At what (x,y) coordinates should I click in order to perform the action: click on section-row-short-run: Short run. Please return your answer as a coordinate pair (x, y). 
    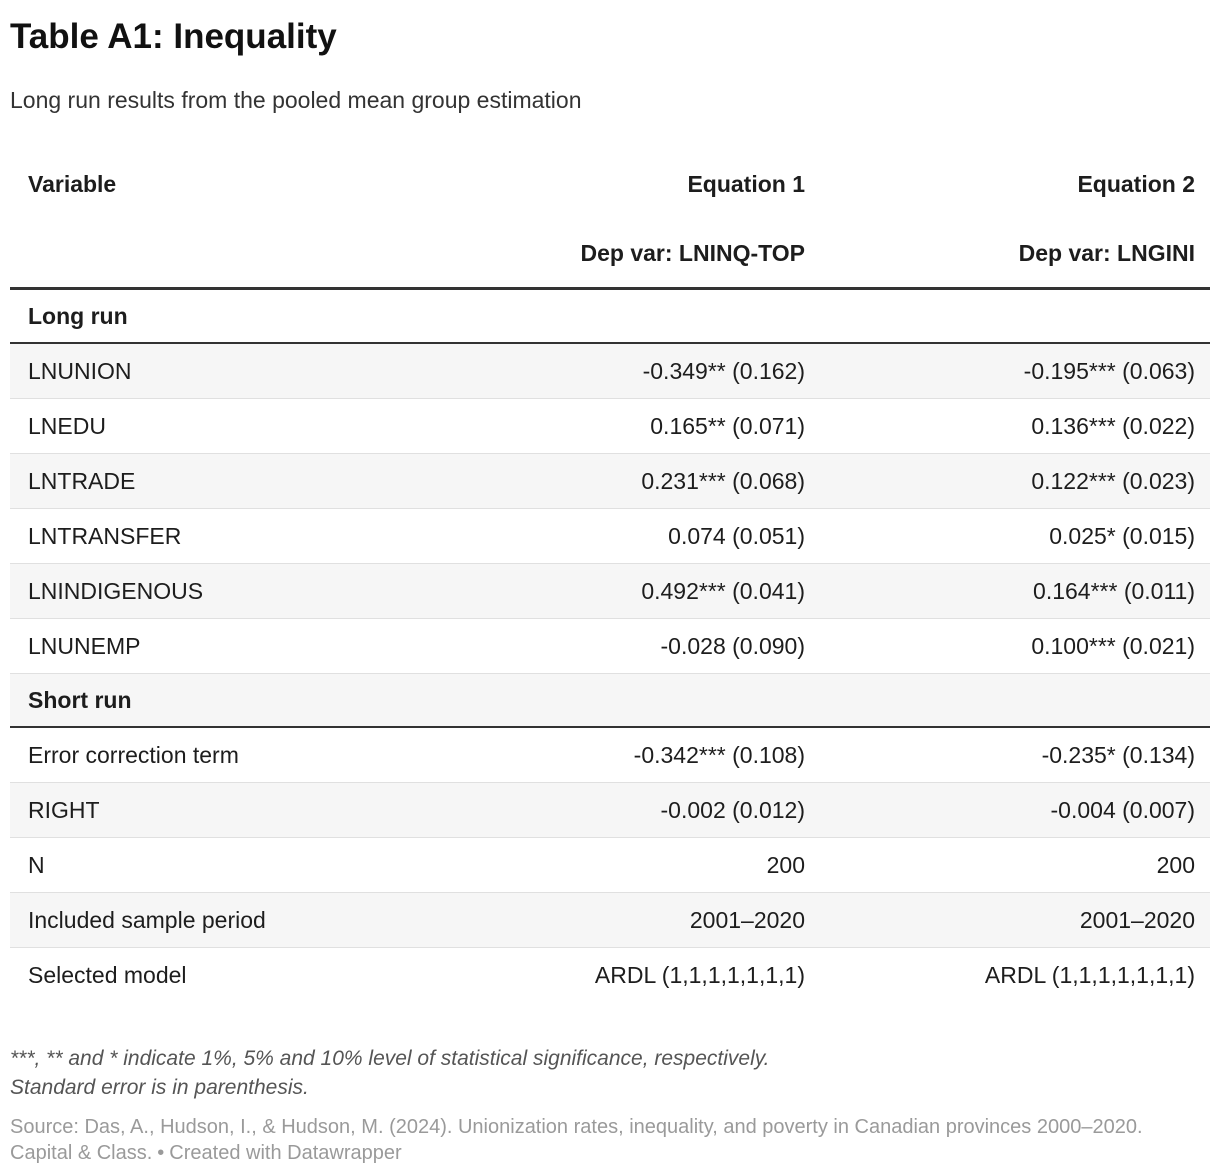
    Looking at the image, I should click on (610, 700).